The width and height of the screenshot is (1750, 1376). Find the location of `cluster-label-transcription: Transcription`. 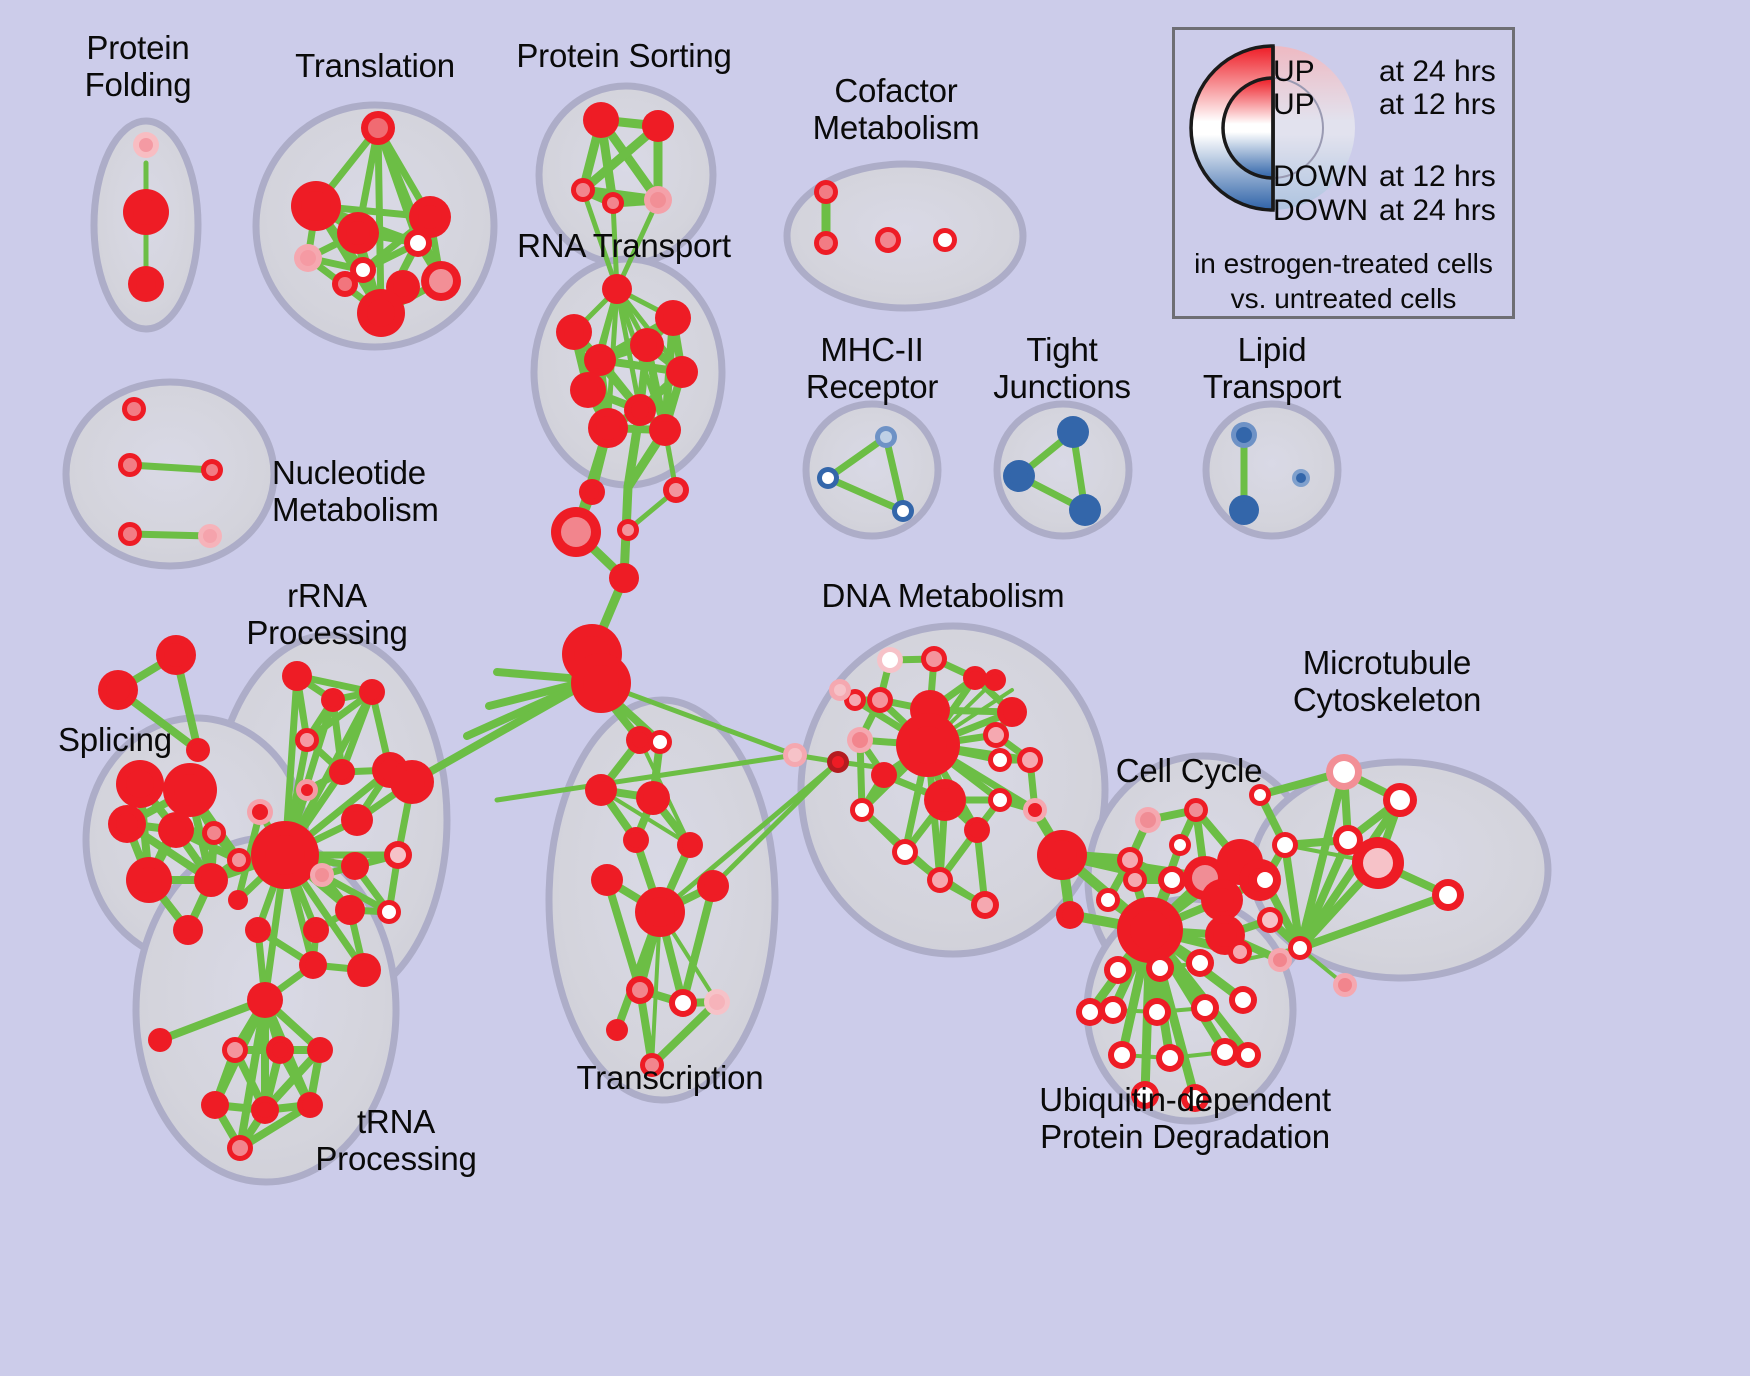

cluster-label-transcription: Transcription is located at coordinates (670, 1077).